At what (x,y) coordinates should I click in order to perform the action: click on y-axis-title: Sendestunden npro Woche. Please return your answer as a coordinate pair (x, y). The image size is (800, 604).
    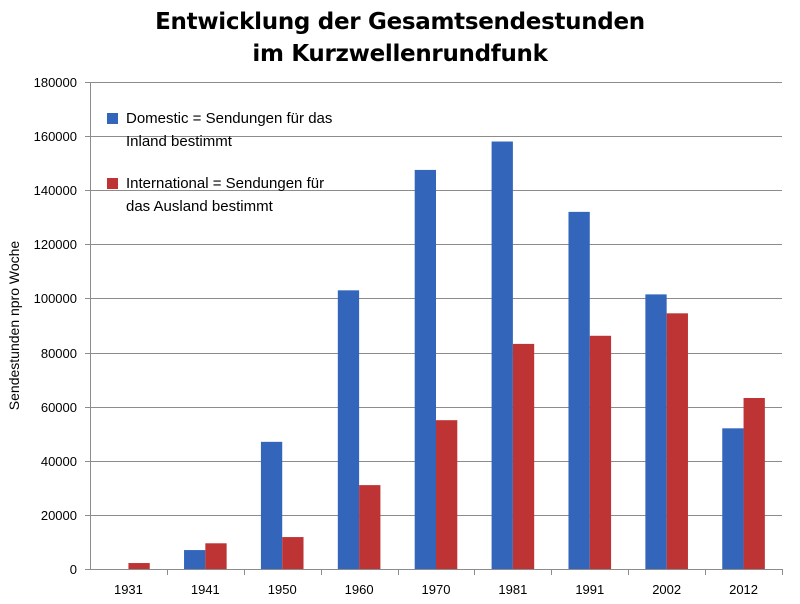
    Looking at the image, I should click on (14, 326).